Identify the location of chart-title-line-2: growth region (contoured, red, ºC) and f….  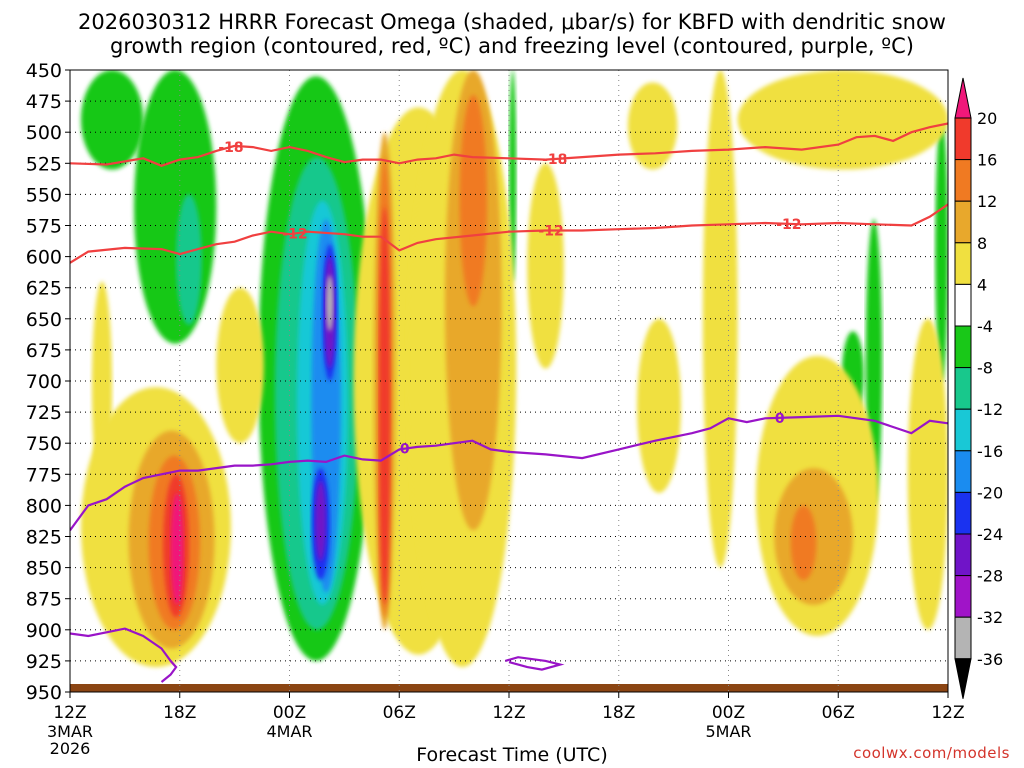
(512, 46).